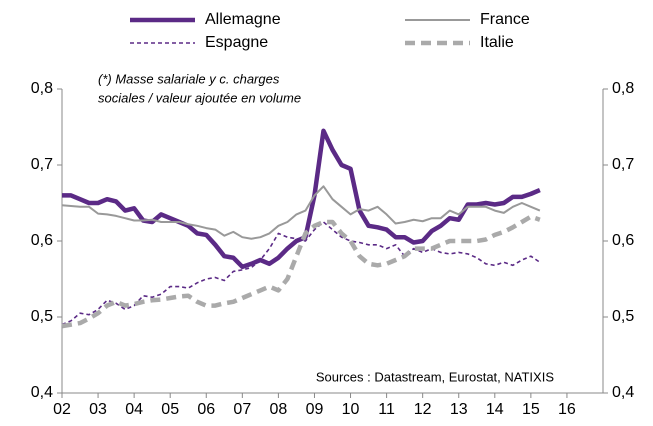 This screenshot has width=653, height=426. What do you see at coordinates (435, 376) in the screenshot?
I see `source-note: Sources : Datastream, Eurostat, NATIXIS` at bounding box center [435, 376].